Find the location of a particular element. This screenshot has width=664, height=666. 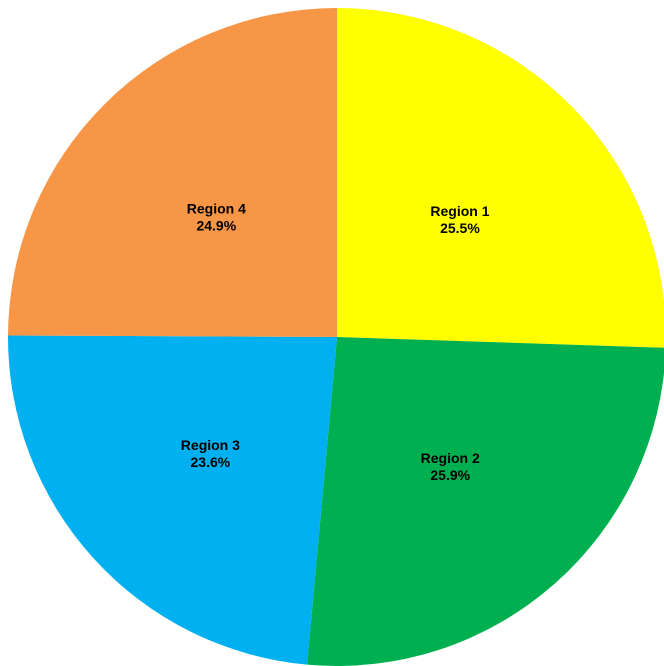

slice-category-label: Region 2 is located at coordinates (450, 458).